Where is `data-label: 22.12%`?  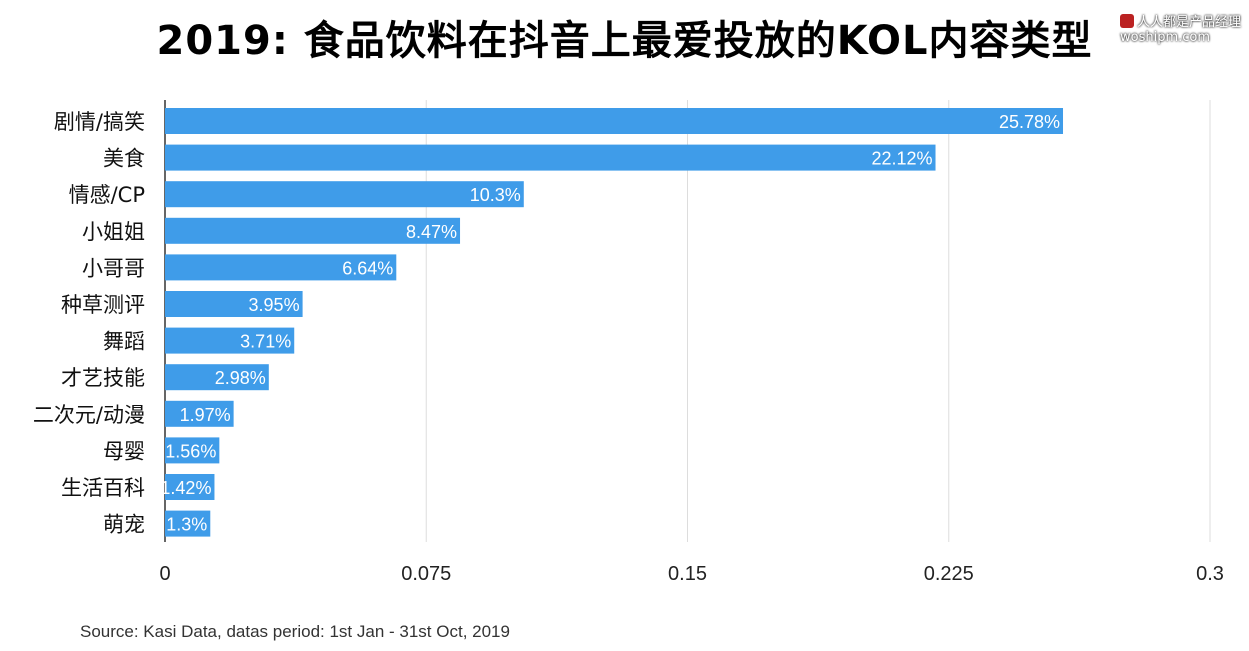
data-label: 22.12% is located at coordinates (901, 159).